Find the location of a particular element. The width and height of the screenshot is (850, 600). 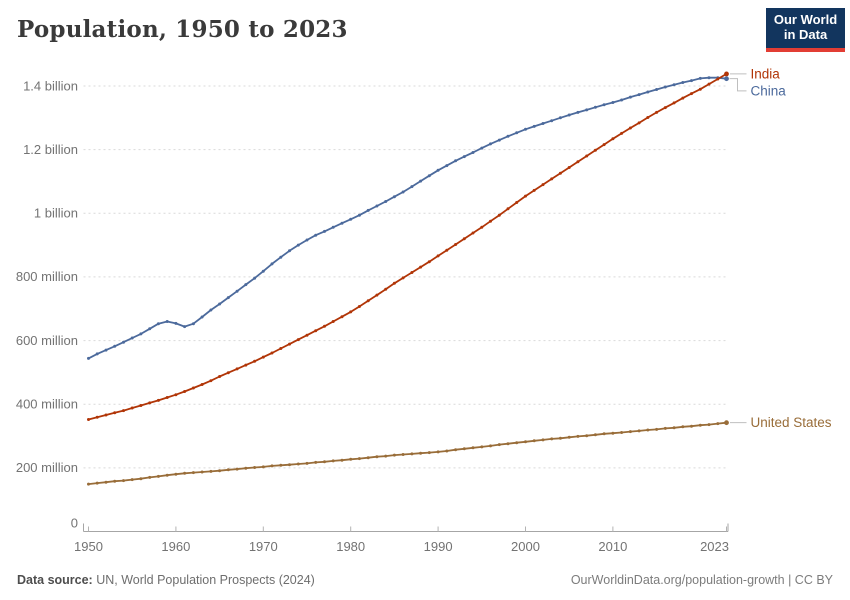

data-point-united-states-1984 is located at coordinates (386, 456).